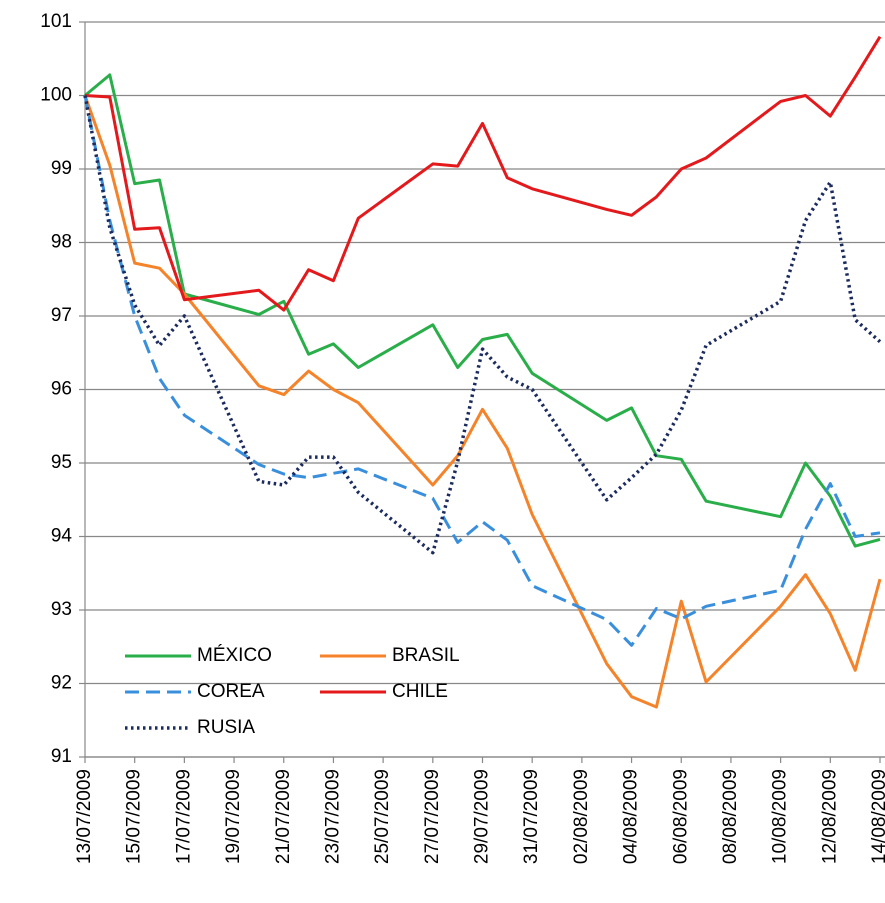 Image resolution: width=885 pixels, height=903 pixels. Describe the element at coordinates (56, 95) in the screenshot. I see `y-tick-label: 100` at that location.